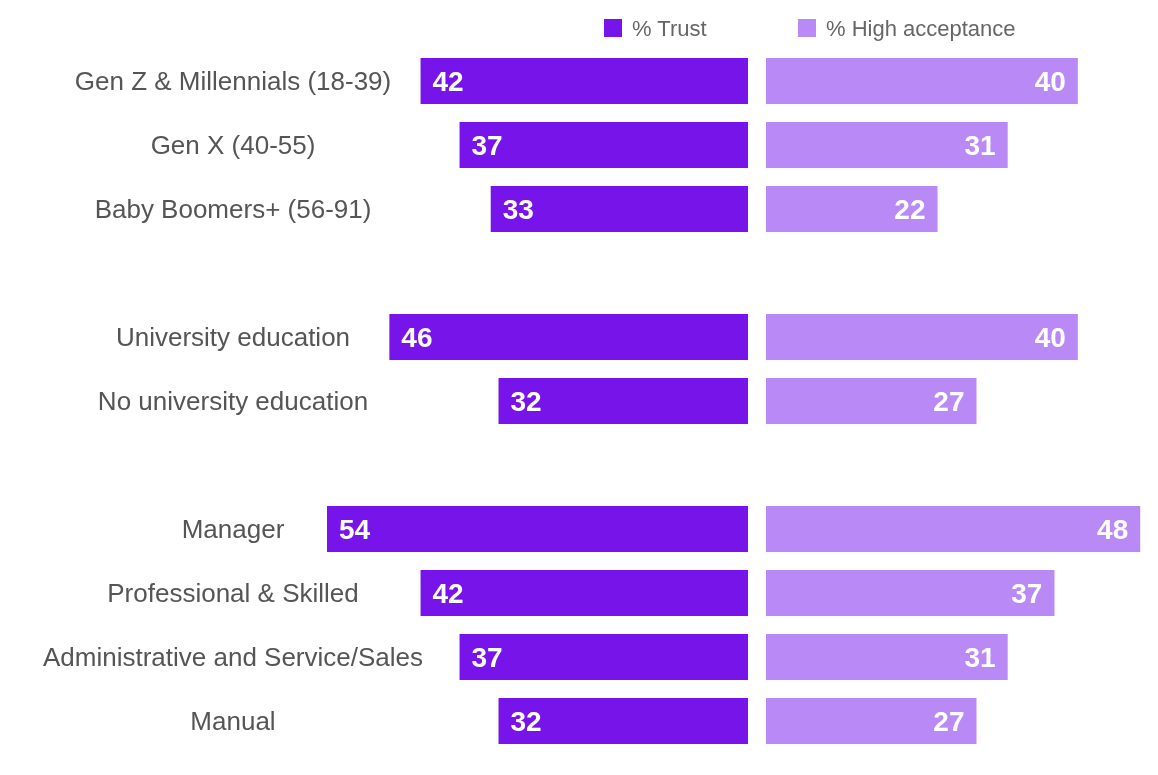 The image size is (1158, 775). What do you see at coordinates (233, 657) in the screenshot?
I see `y-tick-label: Administrative and Service/Sales` at bounding box center [233, 657].